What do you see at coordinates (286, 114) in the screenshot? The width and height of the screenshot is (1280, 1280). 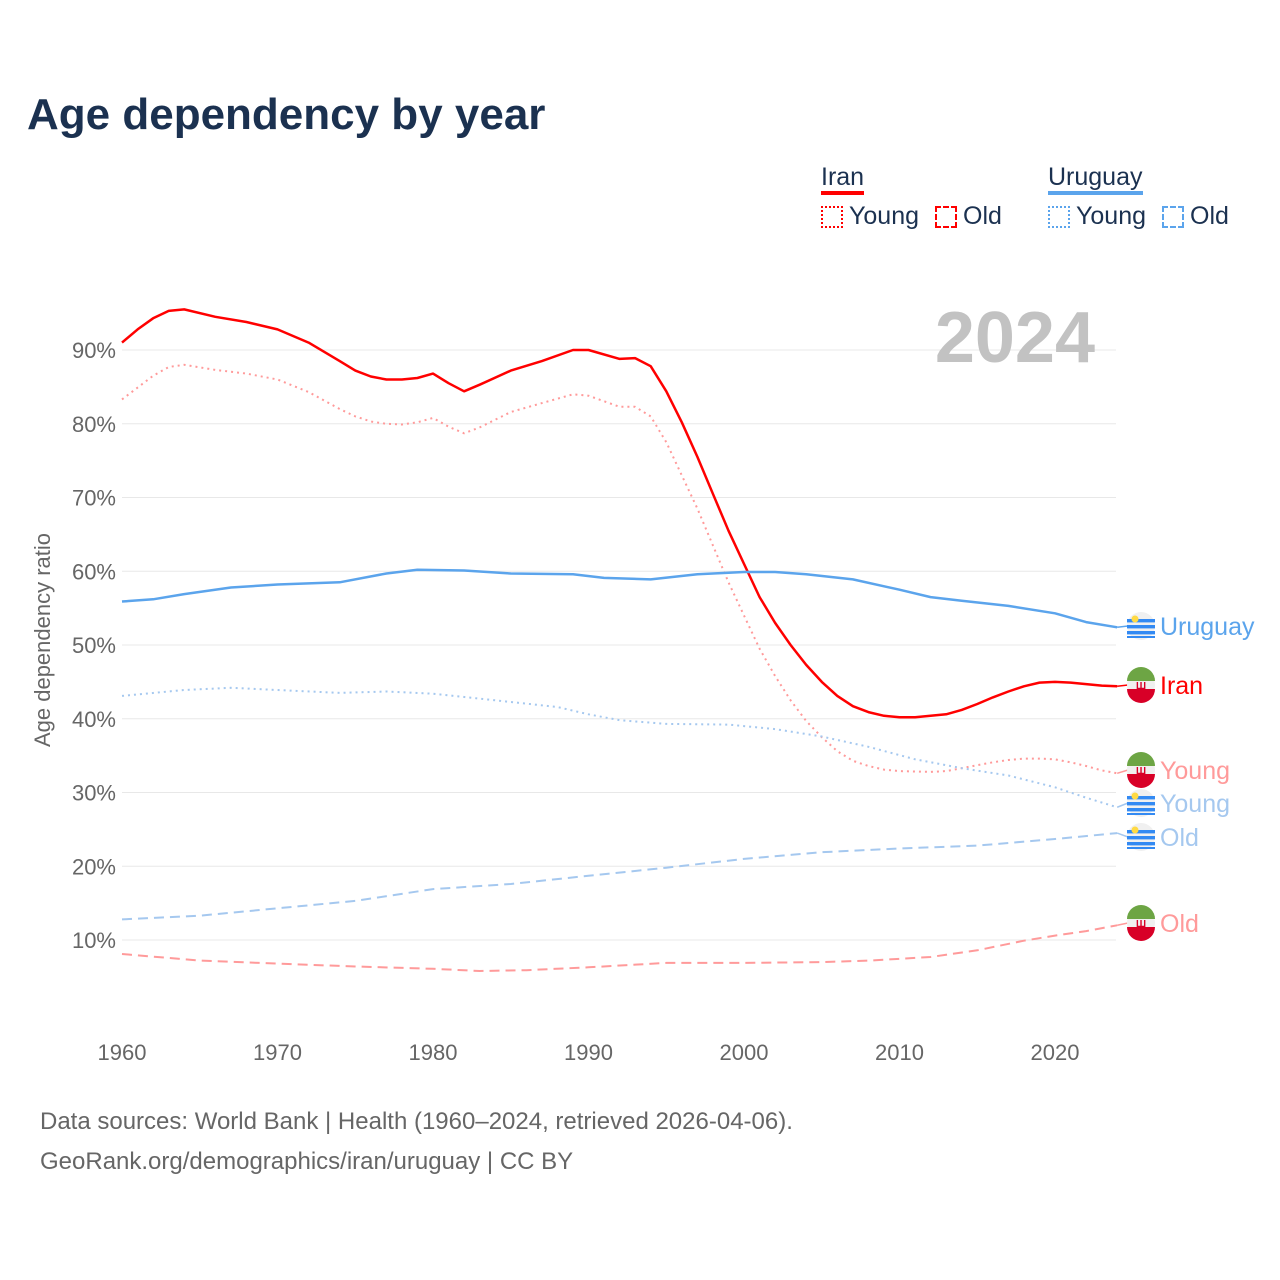 I see `chart-title: Age dependency by year` at bounding box center [286, 114].